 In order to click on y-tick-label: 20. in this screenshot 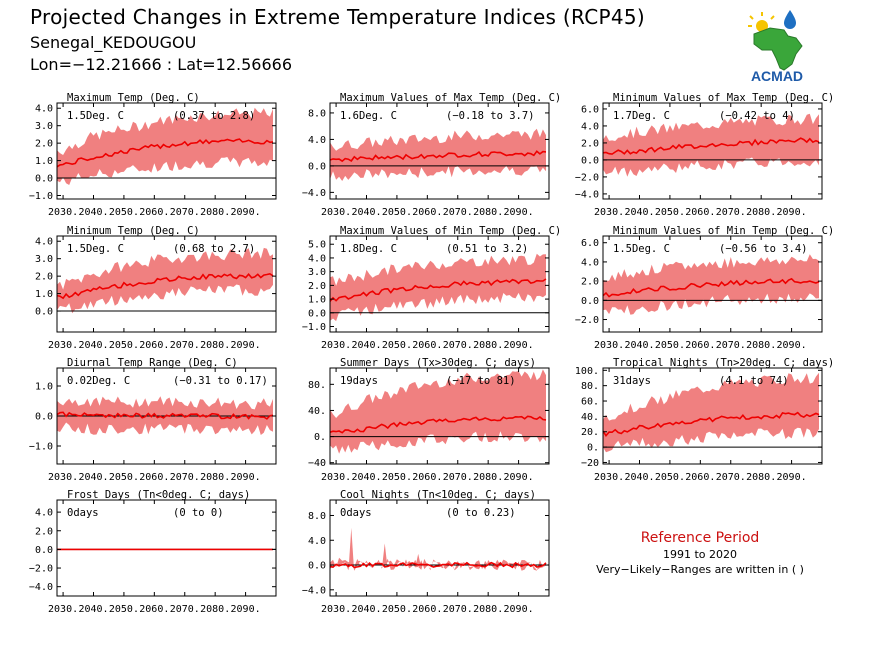, I will do `click(590, 432)`.